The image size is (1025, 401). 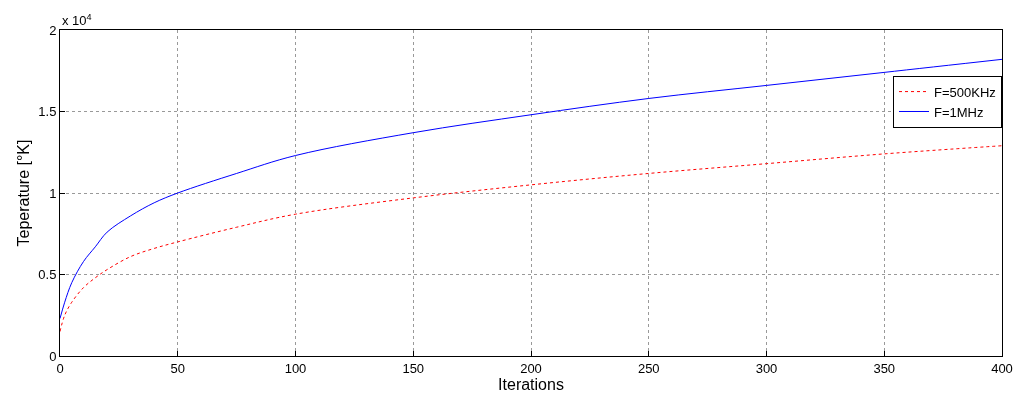 I want to click on x-tick-label: 350, so click(x=884, y=368).